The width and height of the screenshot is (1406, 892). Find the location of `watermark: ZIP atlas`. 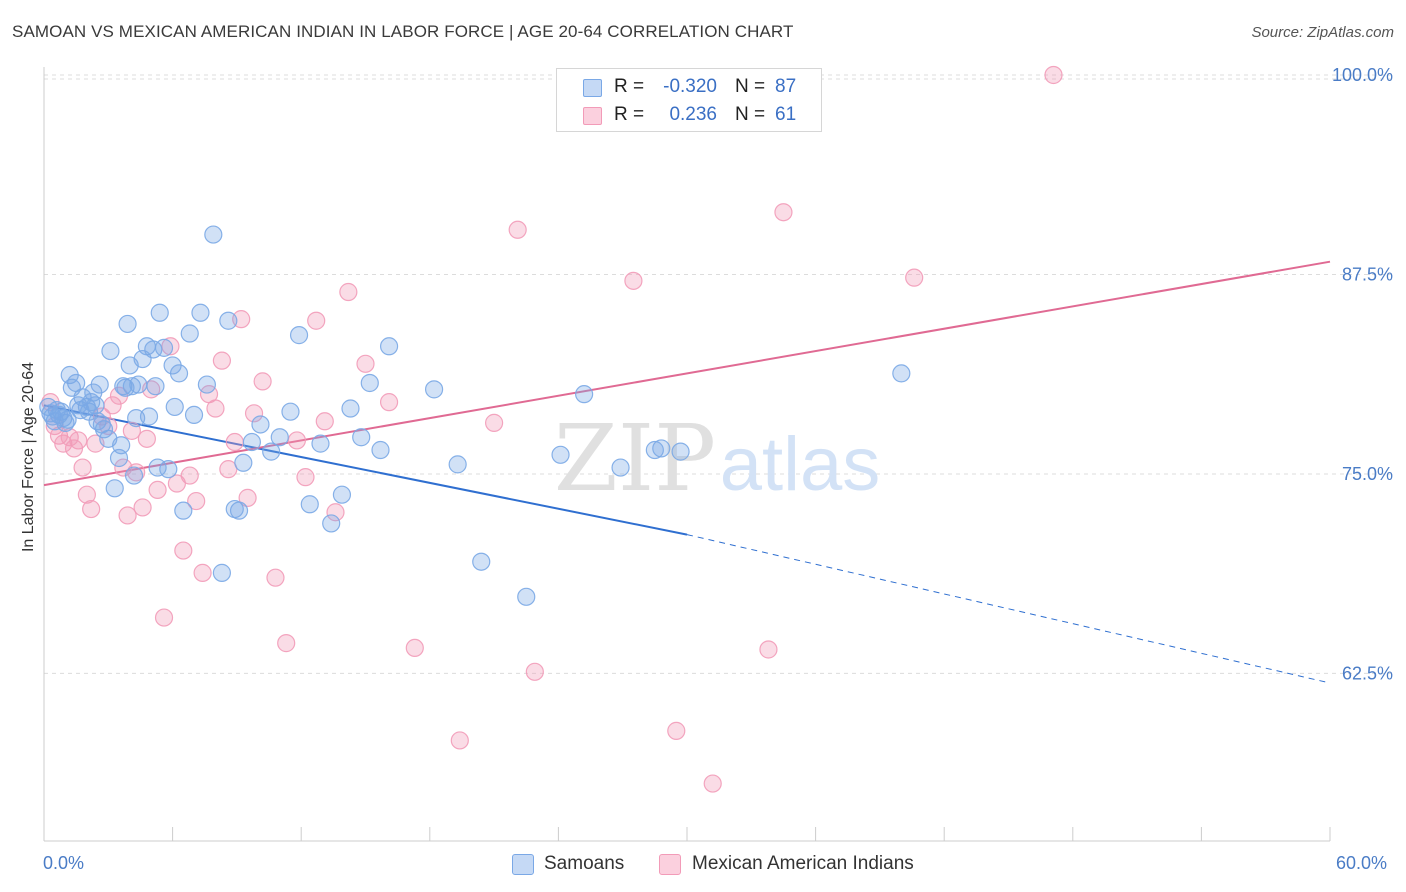

watermark: ZIP atlas is located at coordinates (717, 458).